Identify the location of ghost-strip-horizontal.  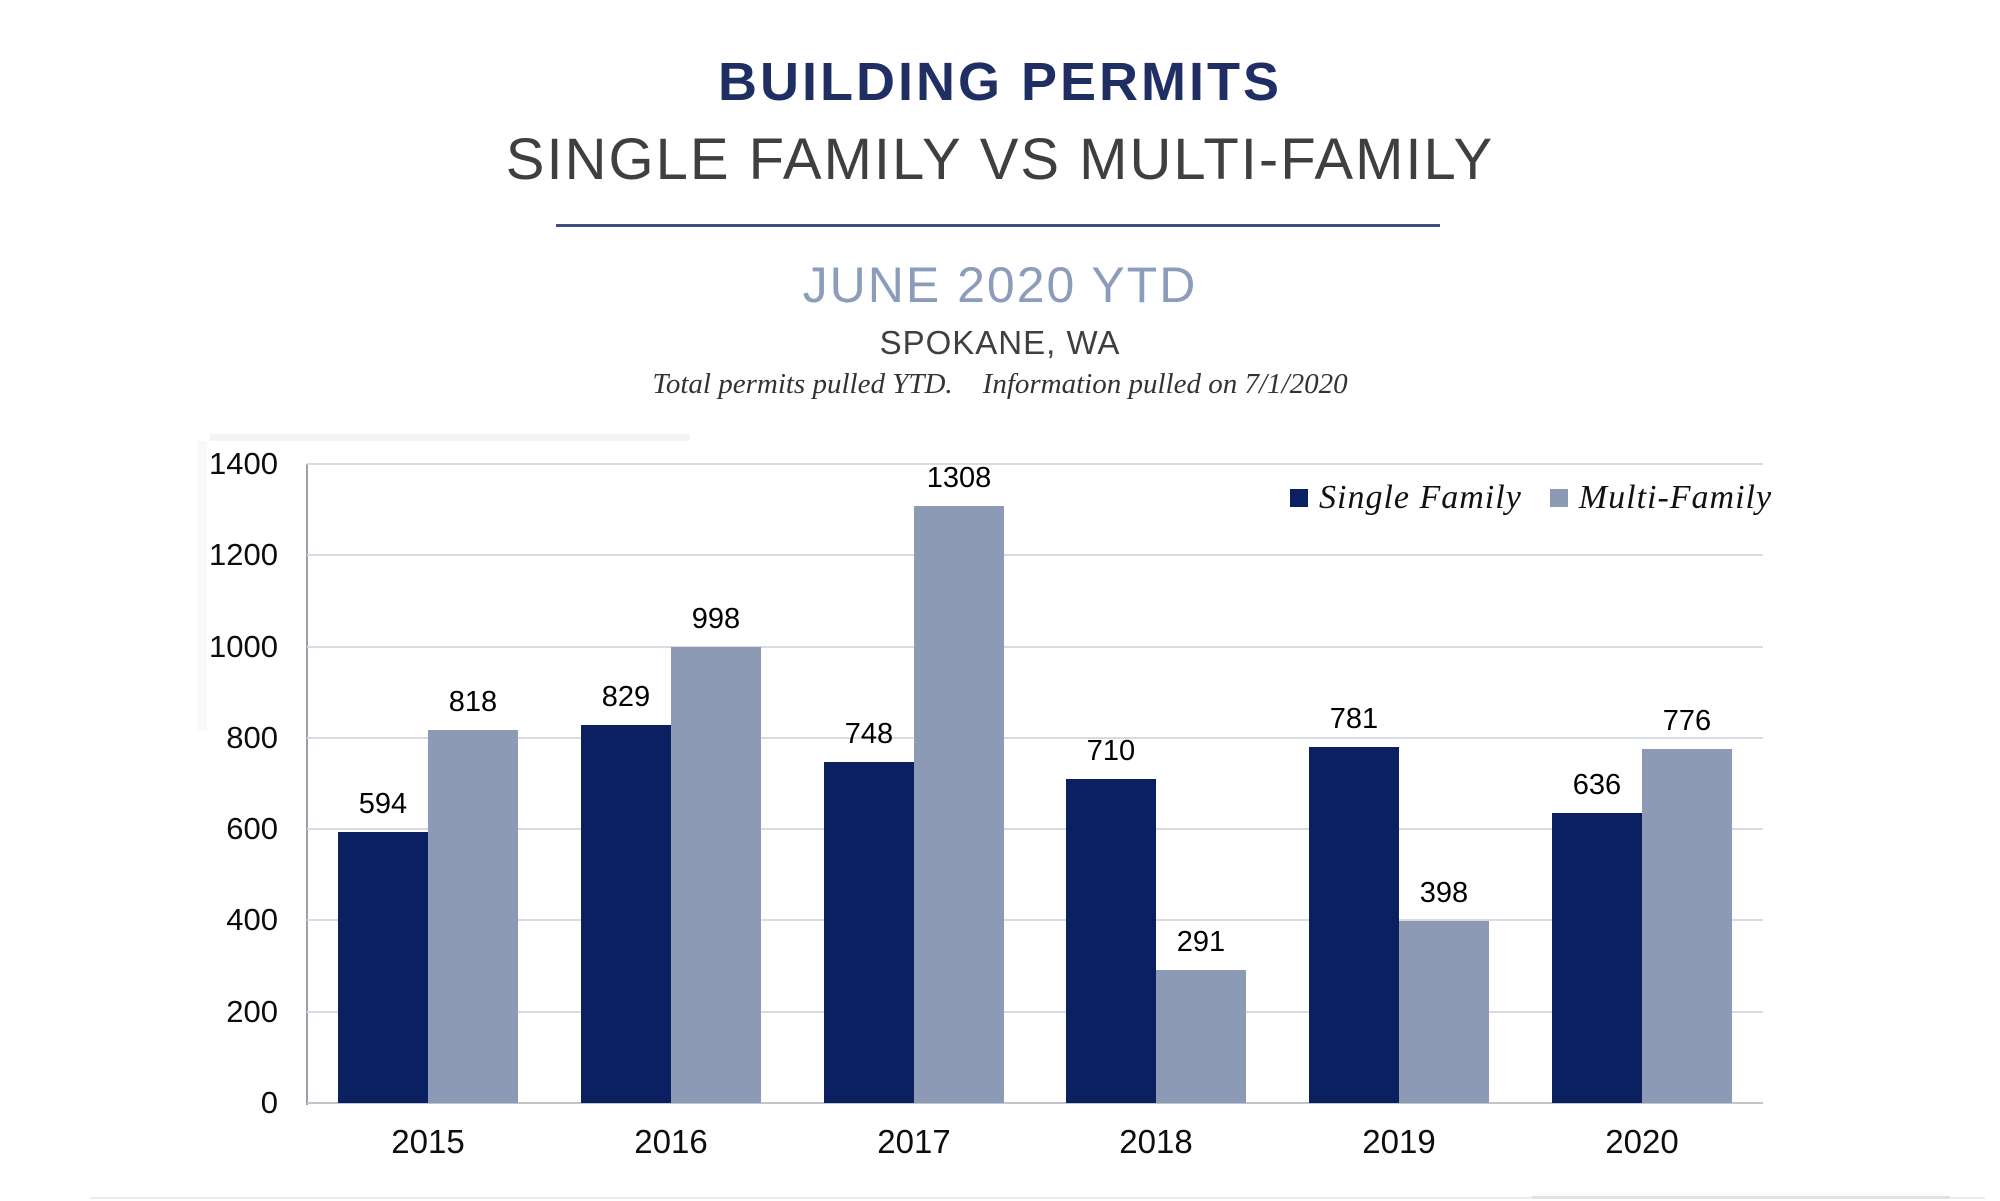
(450, 437).